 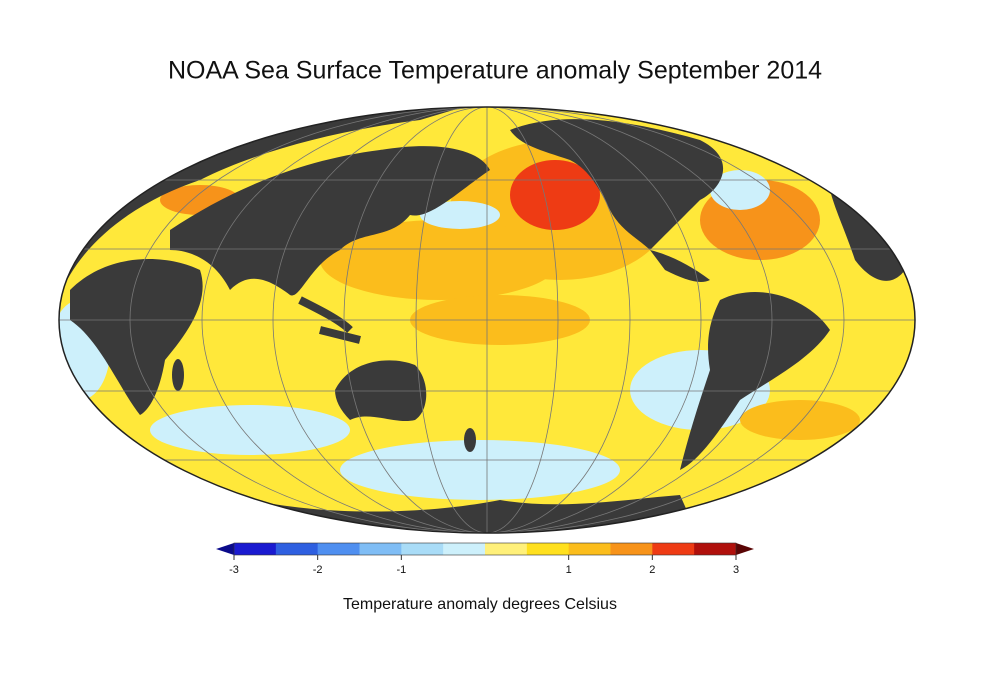 I want to click on colorbar-tick-label: -2, so click(x=318, y=570).